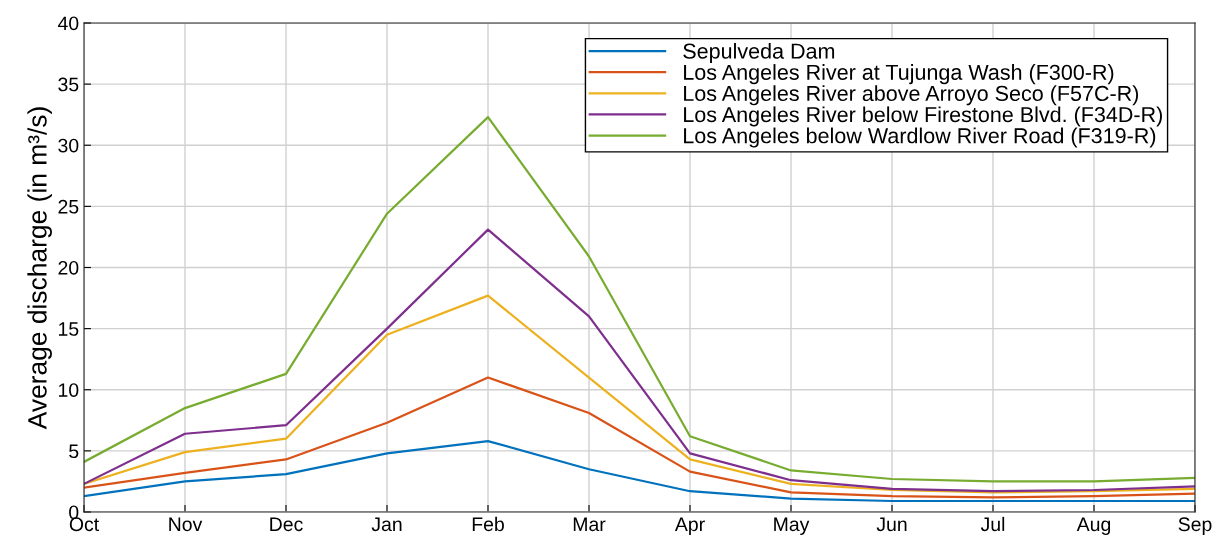 This screenshot has height=541, width=1225. I want to click on legend-label: Los Angeles River above Arroyo Seco (F57C-R), so click(911, 95).